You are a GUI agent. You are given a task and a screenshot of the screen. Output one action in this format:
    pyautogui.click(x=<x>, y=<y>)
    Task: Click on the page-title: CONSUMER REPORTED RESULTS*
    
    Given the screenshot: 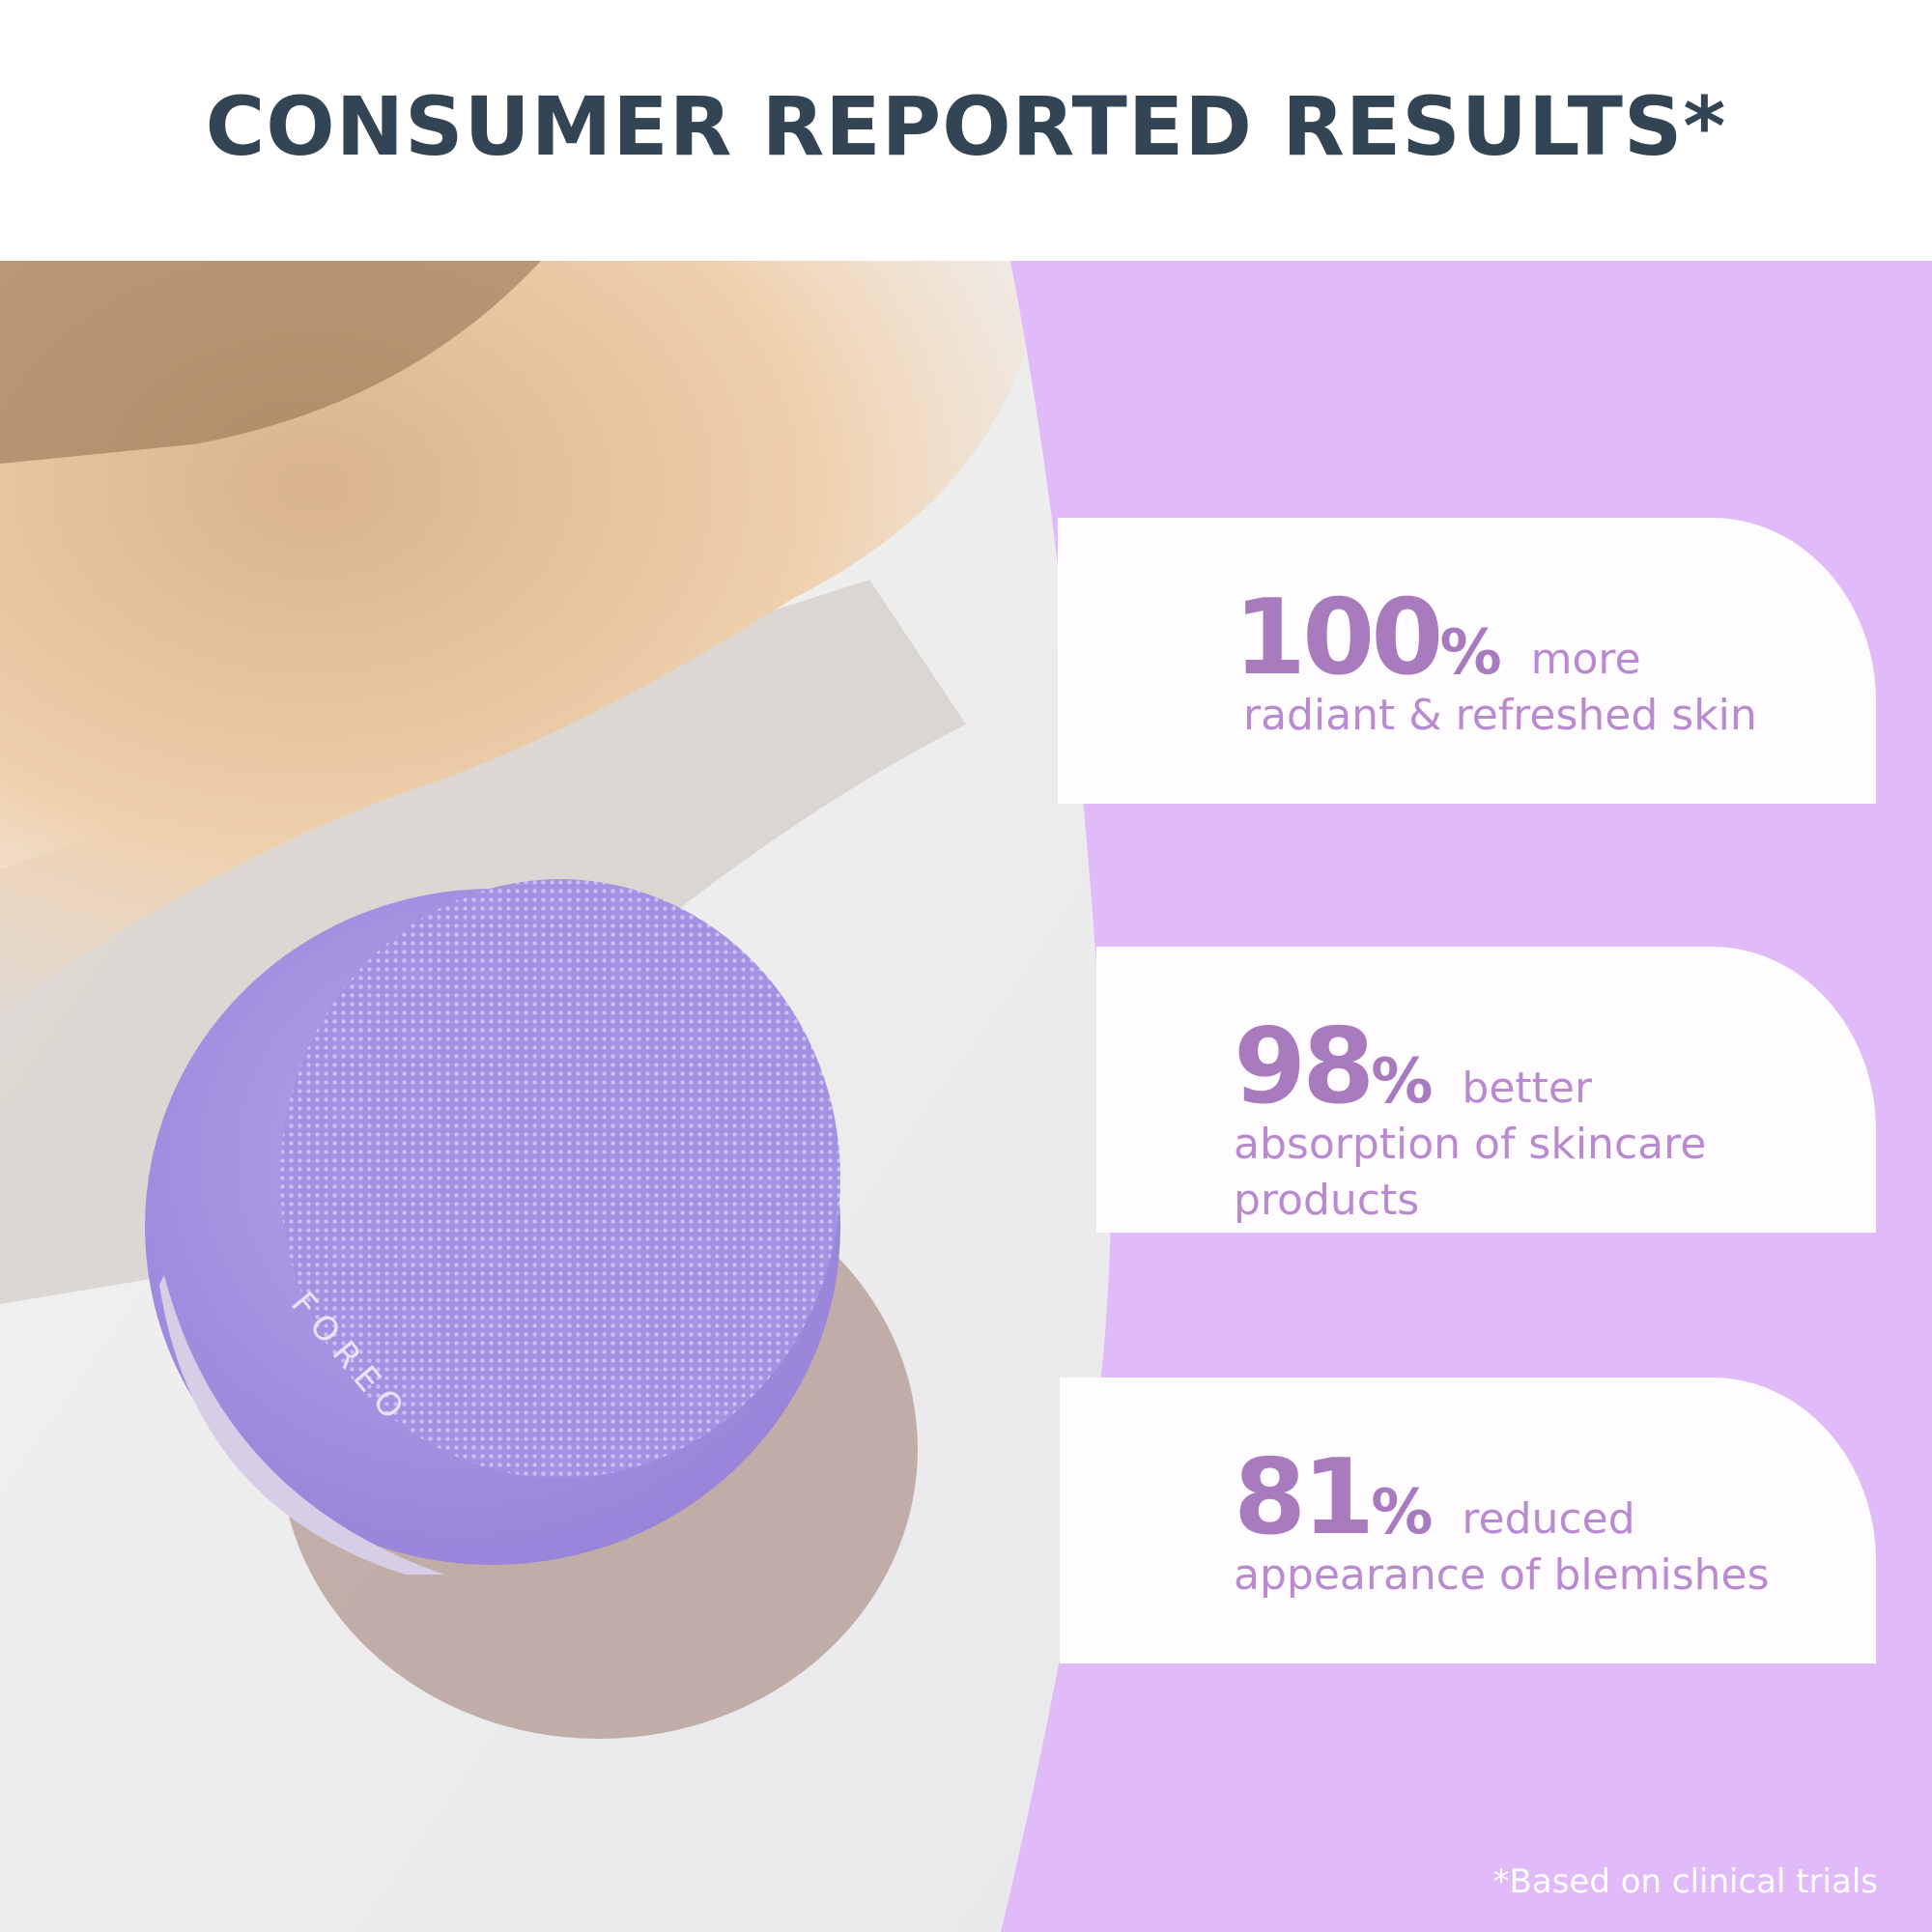 What is the action you would take?
    pyautogui.click(x=966, y=126)
    